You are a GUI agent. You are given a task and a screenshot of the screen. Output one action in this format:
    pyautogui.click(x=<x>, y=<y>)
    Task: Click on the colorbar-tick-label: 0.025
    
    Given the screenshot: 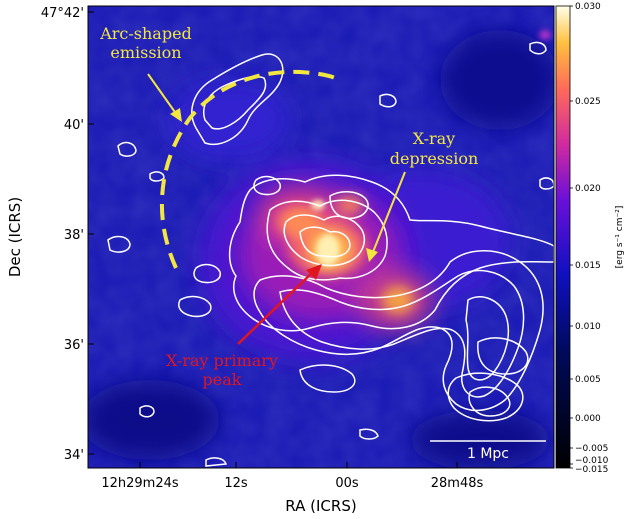 What is the action you would take?
    pyautogui.click(x=588, y=102)
    